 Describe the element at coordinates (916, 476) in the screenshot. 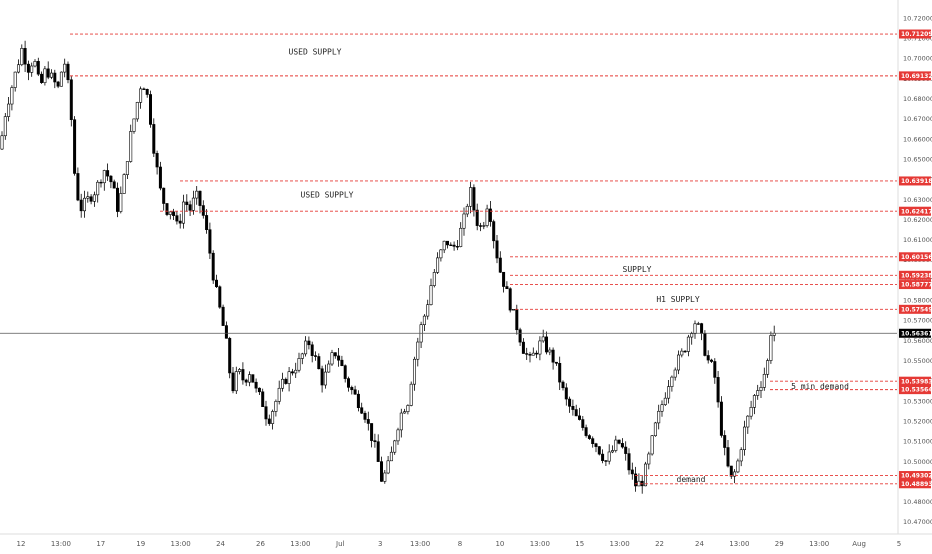

I see `level-price-tag-label: 10.49302` at that location.